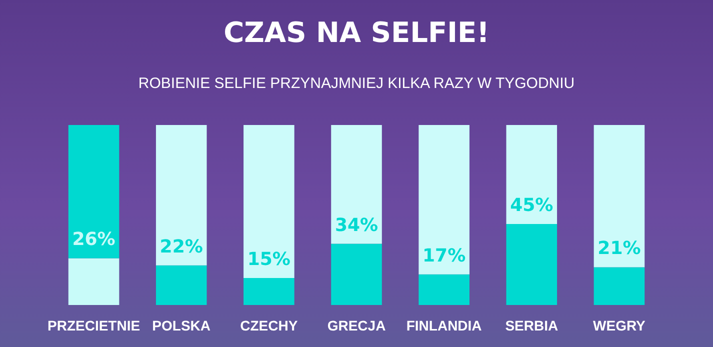  Describe the element at coordinates (532, 205) in the screenshot. I see `data-label: 45%` at that location.